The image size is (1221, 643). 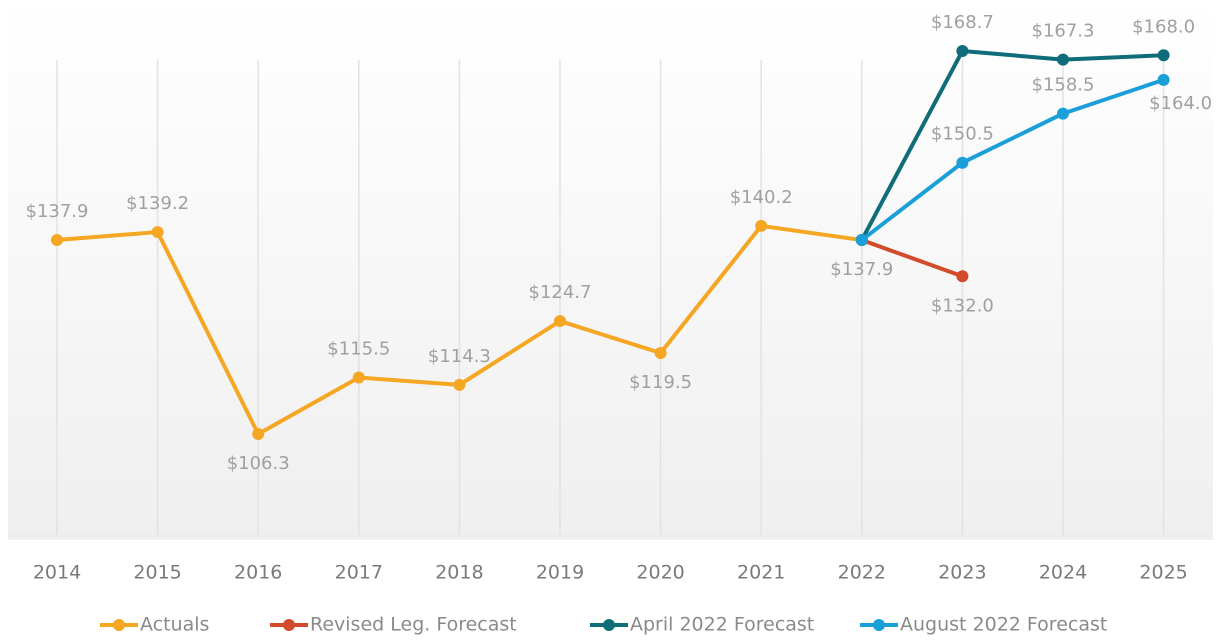 What do you see at coordinates (358, 349) in the screenshot?
I see `data-label: $115.5` at bounding box center [358, 349].